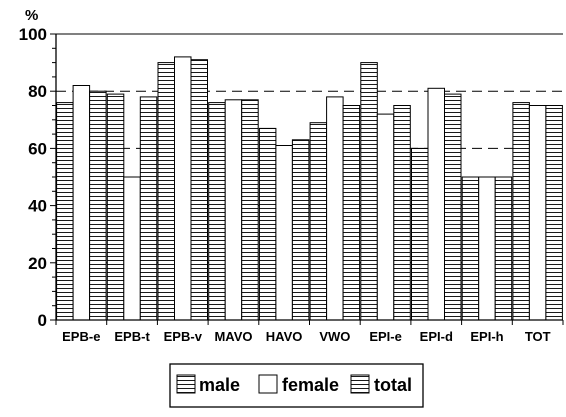  What do you see at coordinates (268, 384) in the screenshot?
I see `legend-swatch-female` at bounding box center [268, 384].